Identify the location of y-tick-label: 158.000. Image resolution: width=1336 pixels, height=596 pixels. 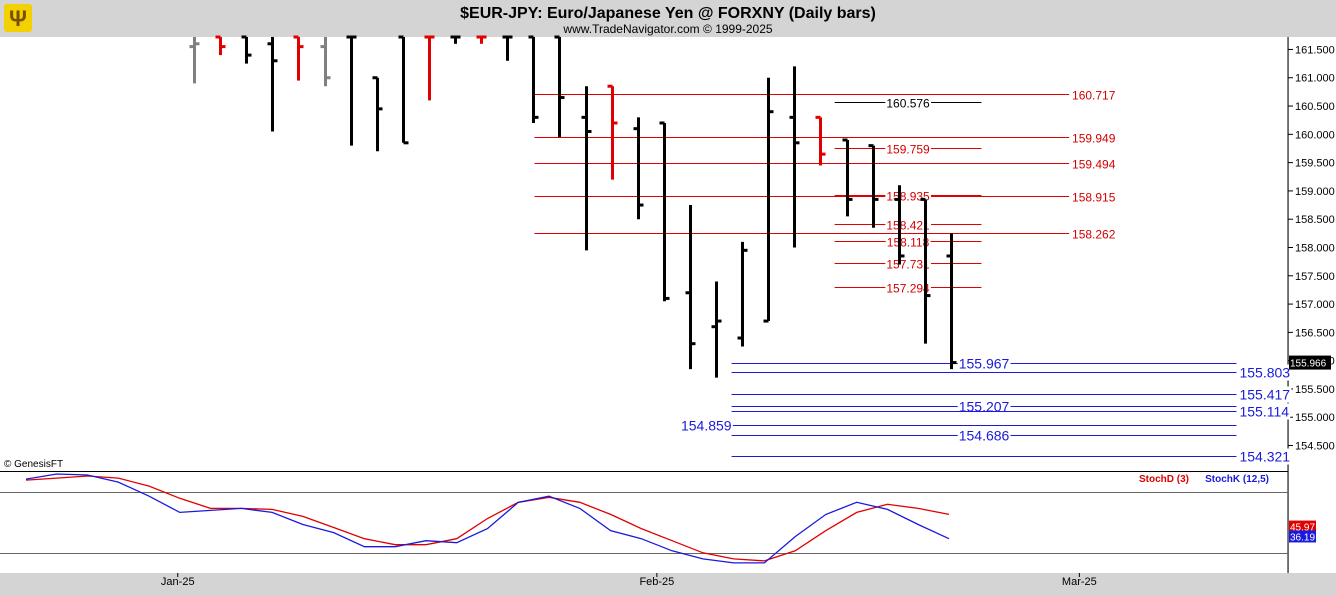
(1315, 248).